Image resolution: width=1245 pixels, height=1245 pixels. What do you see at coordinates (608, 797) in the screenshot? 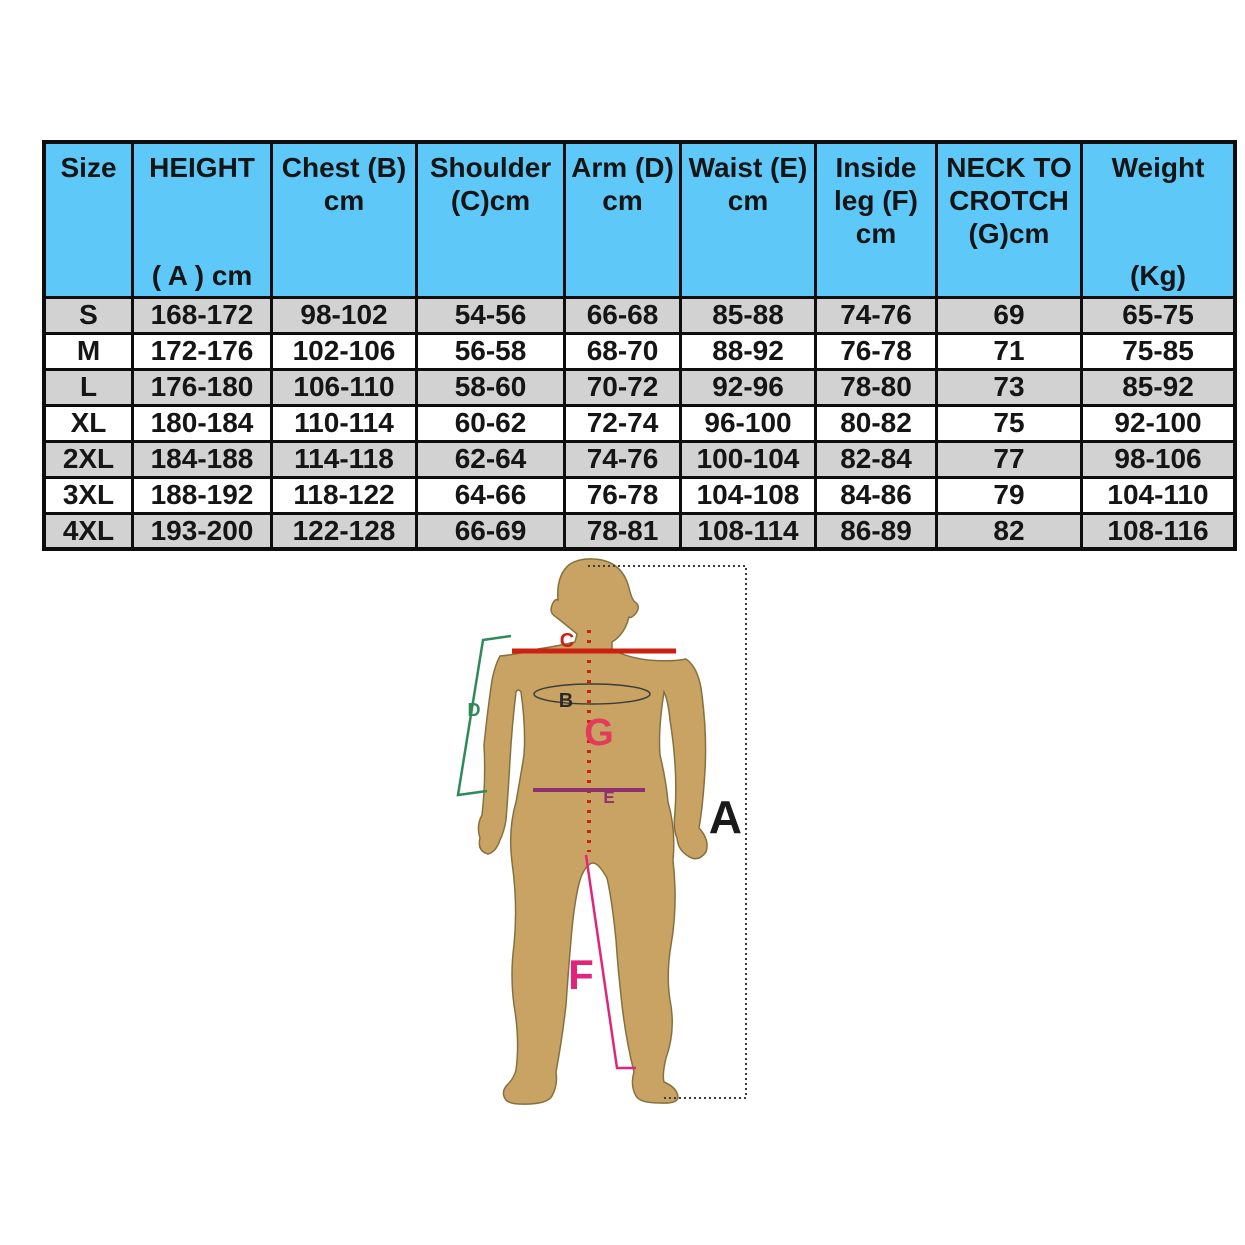
I see `measure-label-E: E` at bounding box center [608, 797].